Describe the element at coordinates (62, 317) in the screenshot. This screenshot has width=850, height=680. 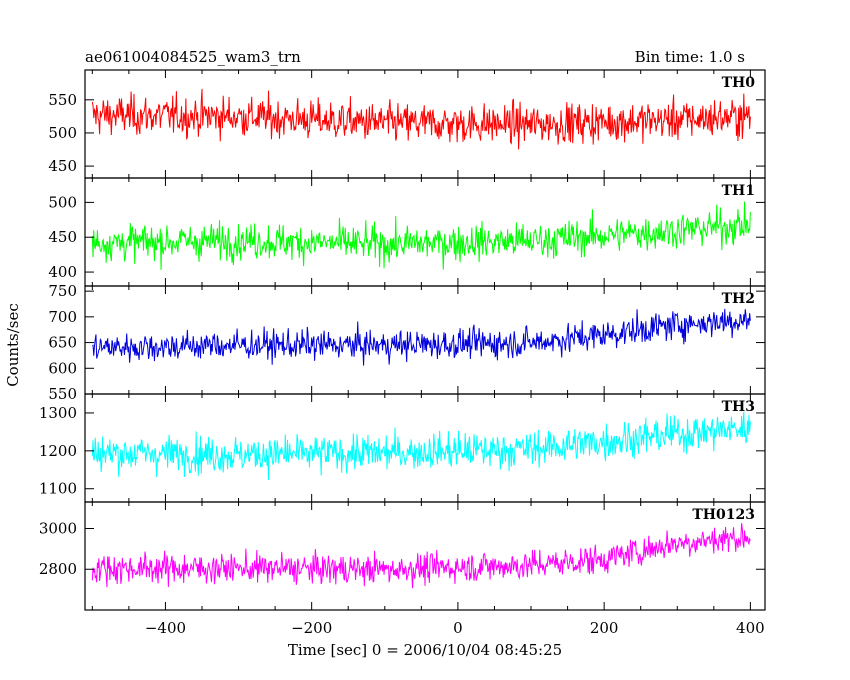
I see `y-tick-label: 700` at that location.